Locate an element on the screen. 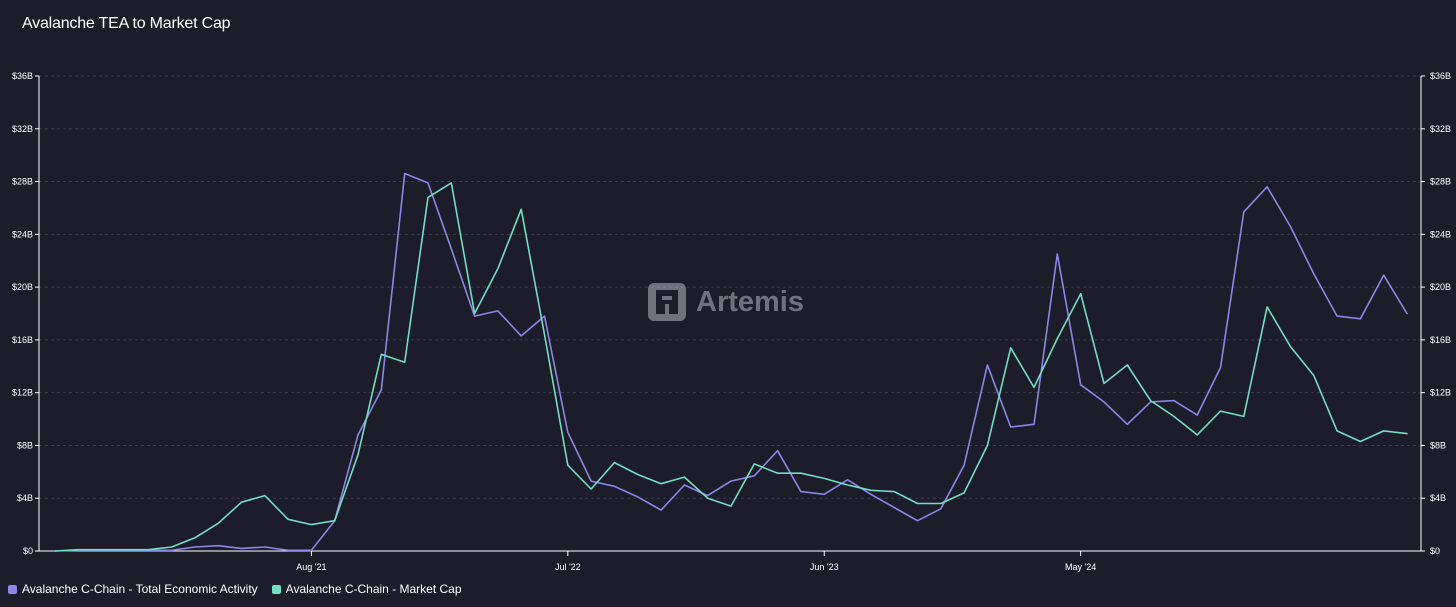  x-tick-label: Jul '22 is located at coordinates (568, 567).